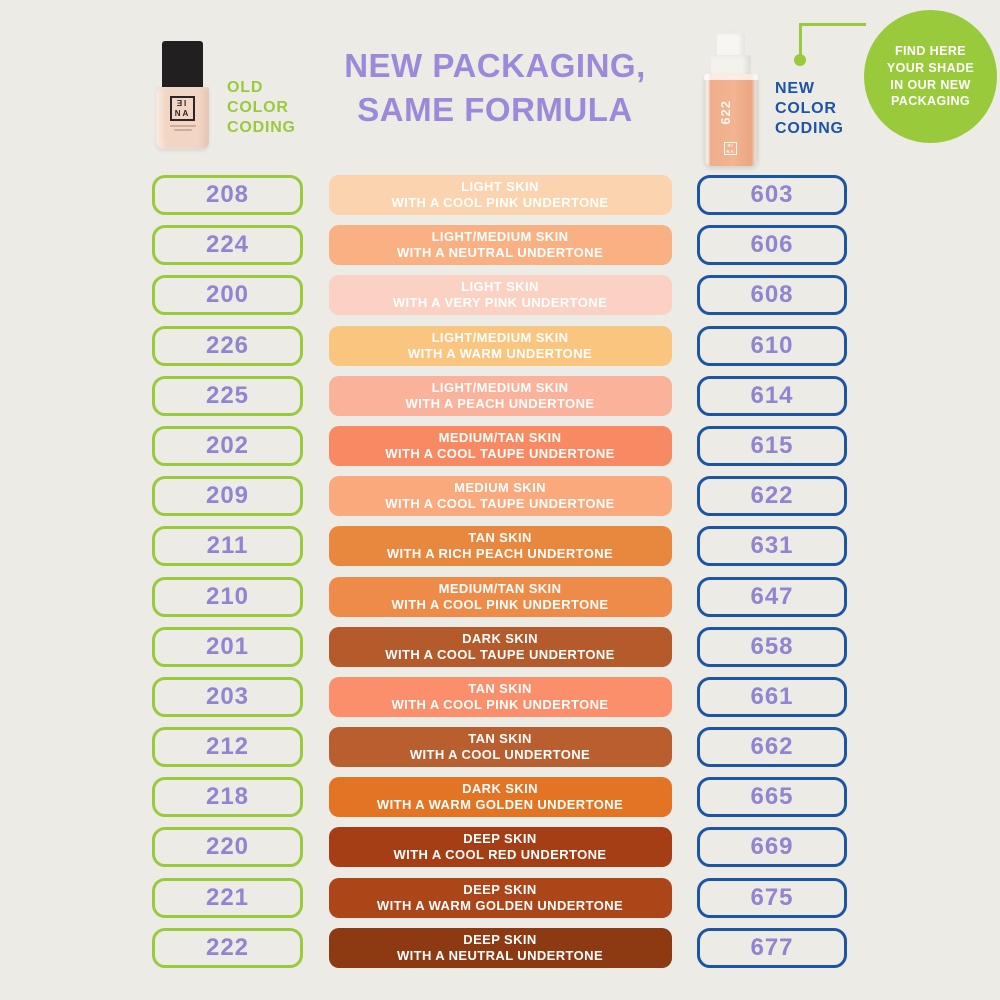 The height and width of the screenshot is (1000, 1000). I want to click on skin-tone-swatch: LIGHT SKIN WITH A COOL PINK UNDERTONE, so click(500, 195).